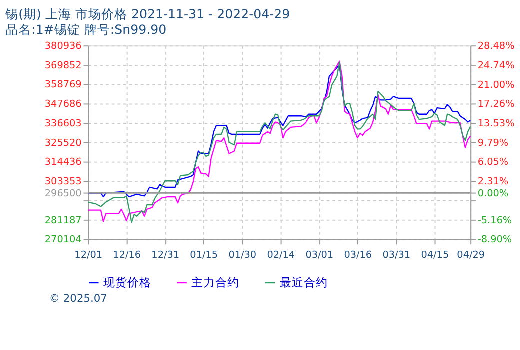  What do you see at coordinates (86, 30) in the screenshot?
I see `chart-subtitle: 品名:1#锡锭 牌号:Sn99.90` at bounding box center [86, 30].